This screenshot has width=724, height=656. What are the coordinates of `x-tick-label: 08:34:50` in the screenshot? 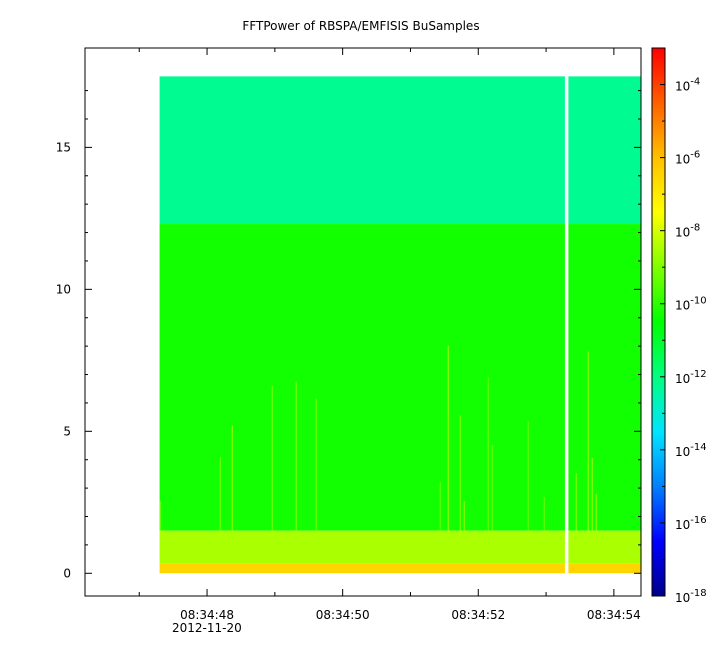 It's located at (343, 615).